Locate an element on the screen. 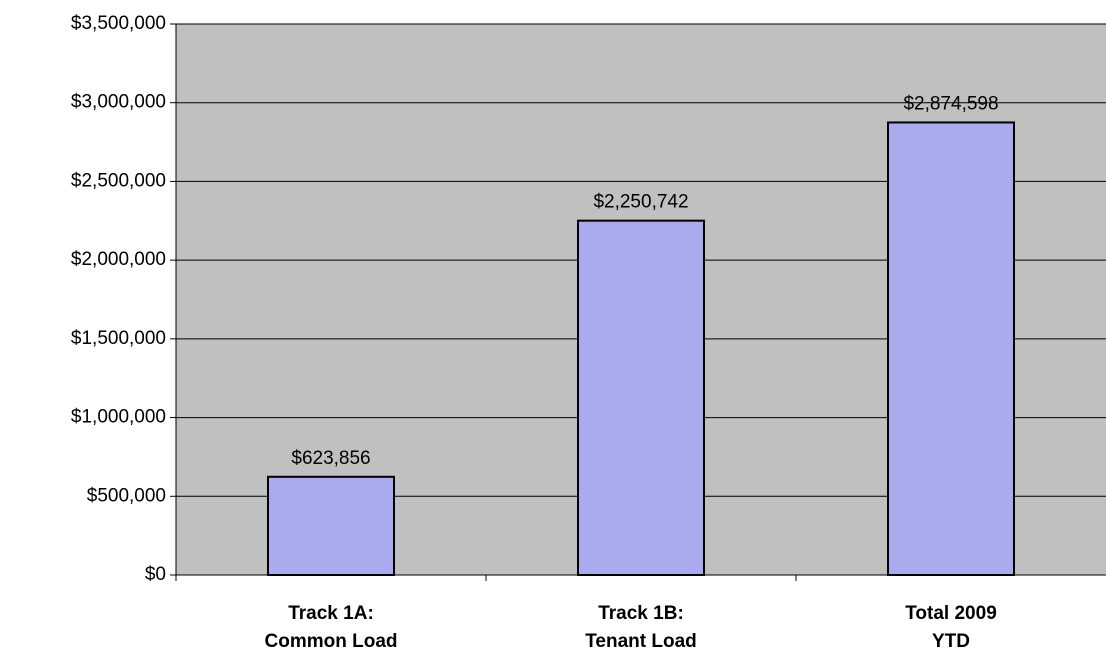 The height and width of the screenshot is (658, 1106). x-tick-label: Total 2009 YTD is located at coordinates (951, 627).